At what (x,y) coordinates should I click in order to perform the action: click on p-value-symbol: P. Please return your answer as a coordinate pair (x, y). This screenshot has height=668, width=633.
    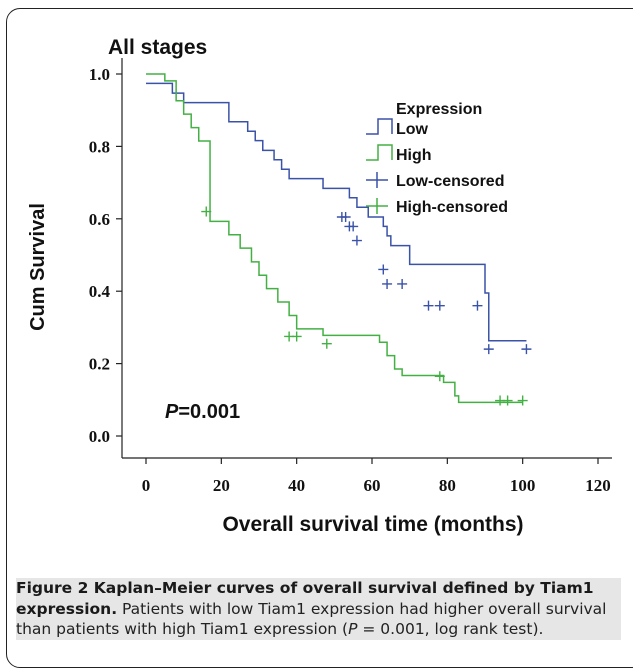
    Looking at the image, I should click on (172, 412).